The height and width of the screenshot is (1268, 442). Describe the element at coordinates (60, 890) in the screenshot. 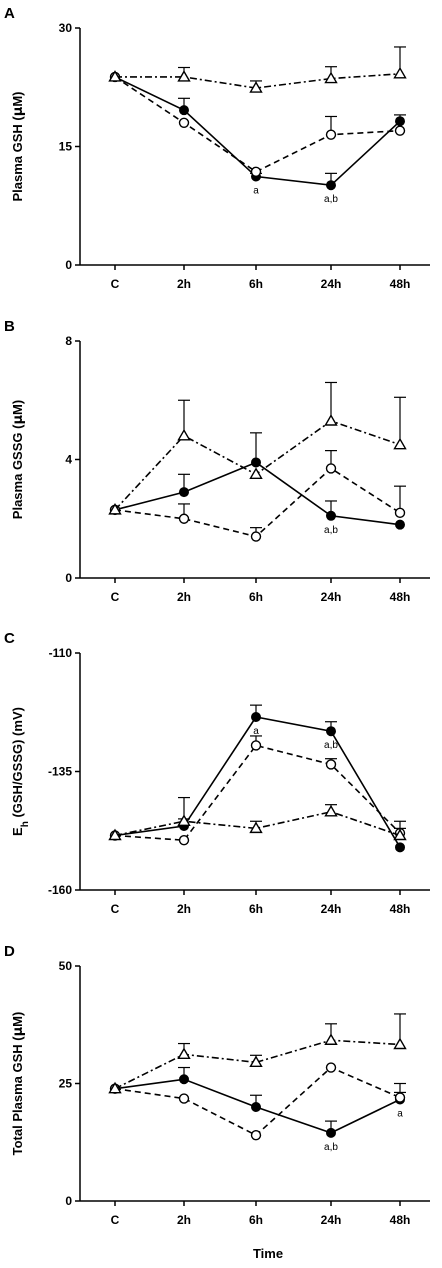

I see `y-tick-label: -160` at that location.